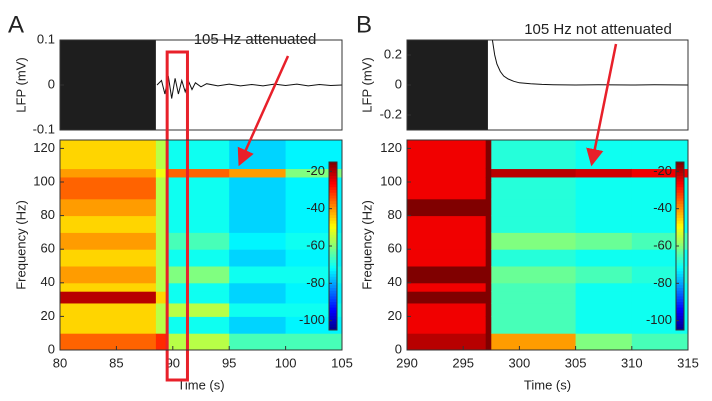 Image resolution: width=712 pixels, height=401 pixels. What do you see at coordinates (116, 362) in the screenshot?
I see `x-tick-label: 85` at bounding box center [116, 362].